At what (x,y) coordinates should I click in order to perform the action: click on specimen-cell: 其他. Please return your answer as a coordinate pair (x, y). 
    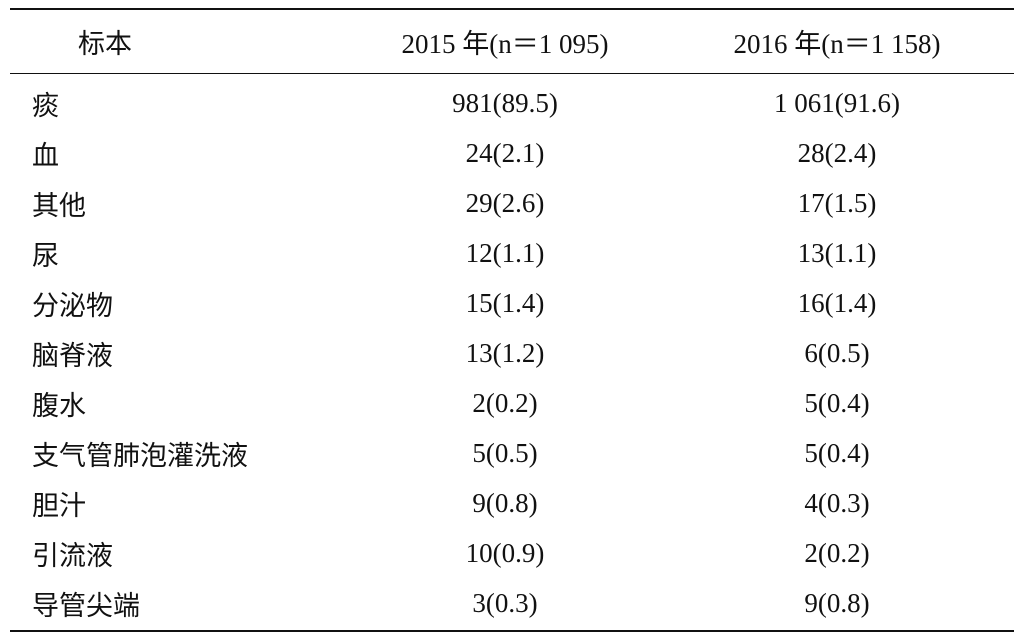
    Looking at the image, I should click on (59, 205).